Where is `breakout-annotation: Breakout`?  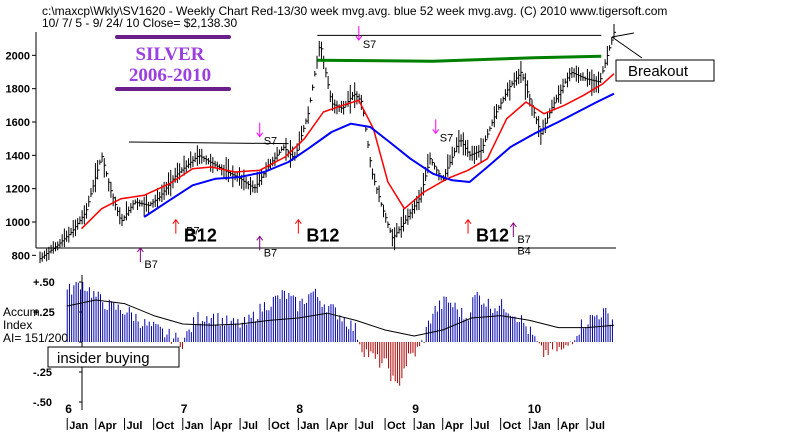
breakout-annotation: Breakout is located at coordinates (663, 57).